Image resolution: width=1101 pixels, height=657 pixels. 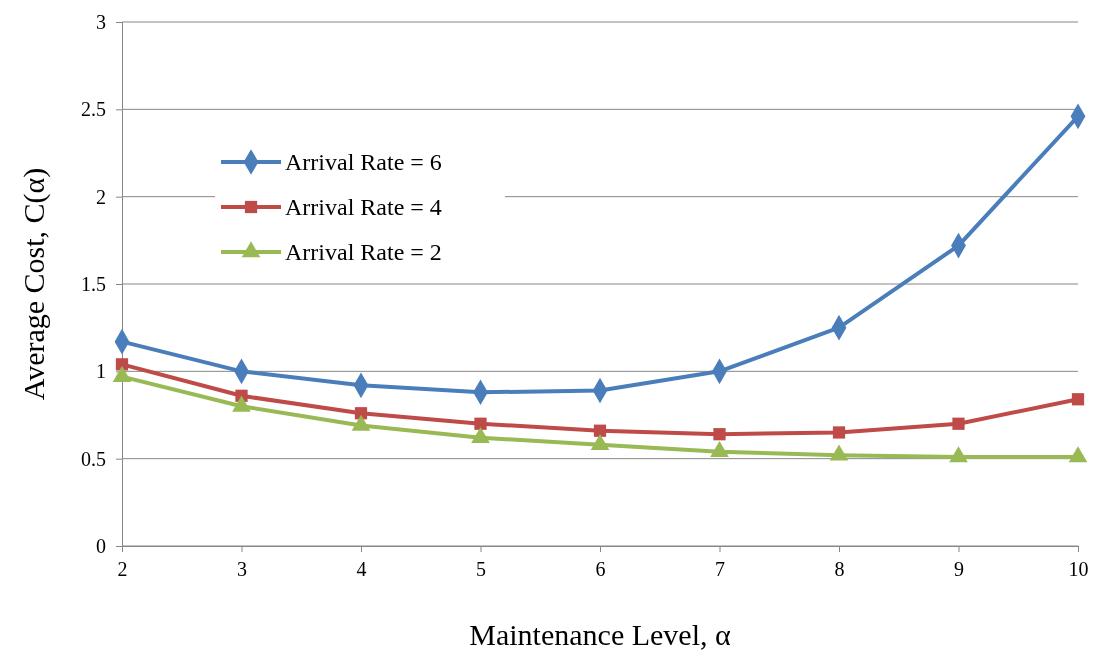 What do you see at coordinates (122, 569) in the screenshot?
I see `x-tick-label: 2` at bounding box center [122, 569].